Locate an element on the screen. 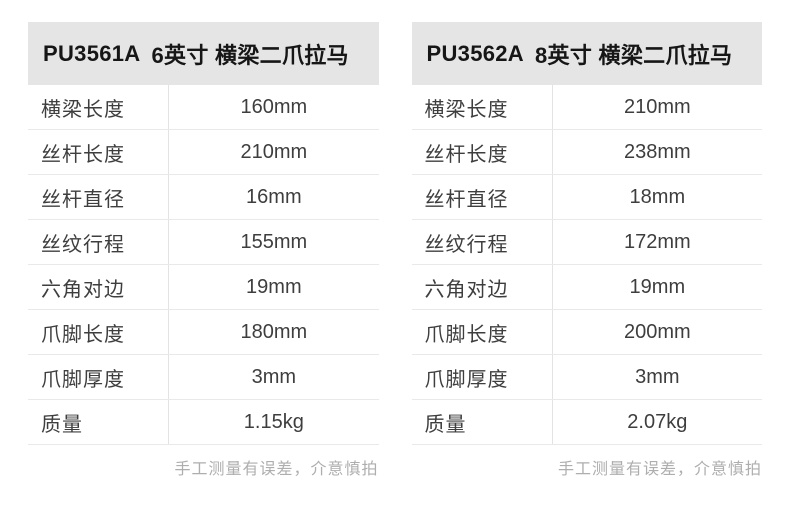 This screenshot has width=790, height=506. table-row: 丝杆长度 238mm is located at coordinates (586, 152).